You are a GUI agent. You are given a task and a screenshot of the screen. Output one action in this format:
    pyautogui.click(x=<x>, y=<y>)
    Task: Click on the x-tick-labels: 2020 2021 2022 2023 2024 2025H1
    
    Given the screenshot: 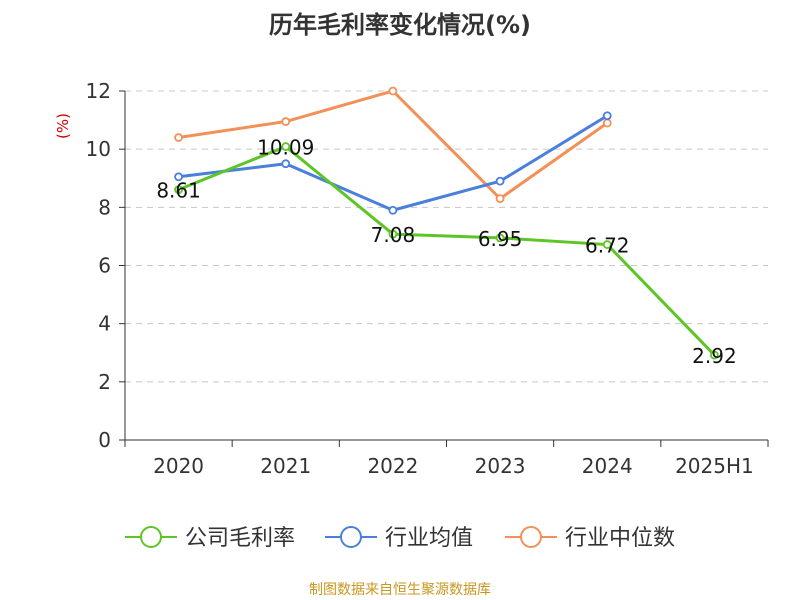 What is the action you would take?
    pyautogui.click(x=453, y=466)
    